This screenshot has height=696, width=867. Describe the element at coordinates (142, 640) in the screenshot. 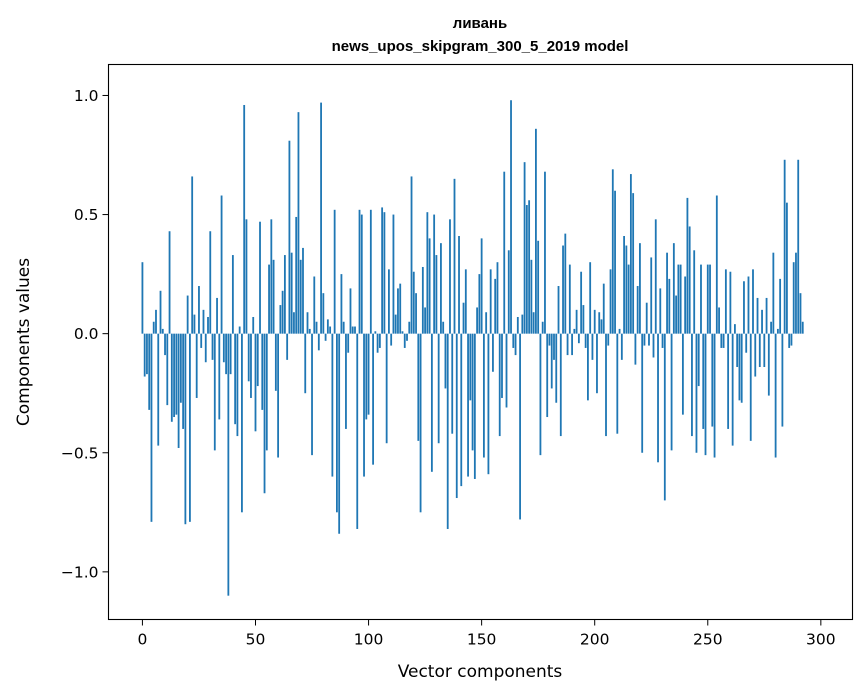

I see `x-tick-label: 0` at that location.